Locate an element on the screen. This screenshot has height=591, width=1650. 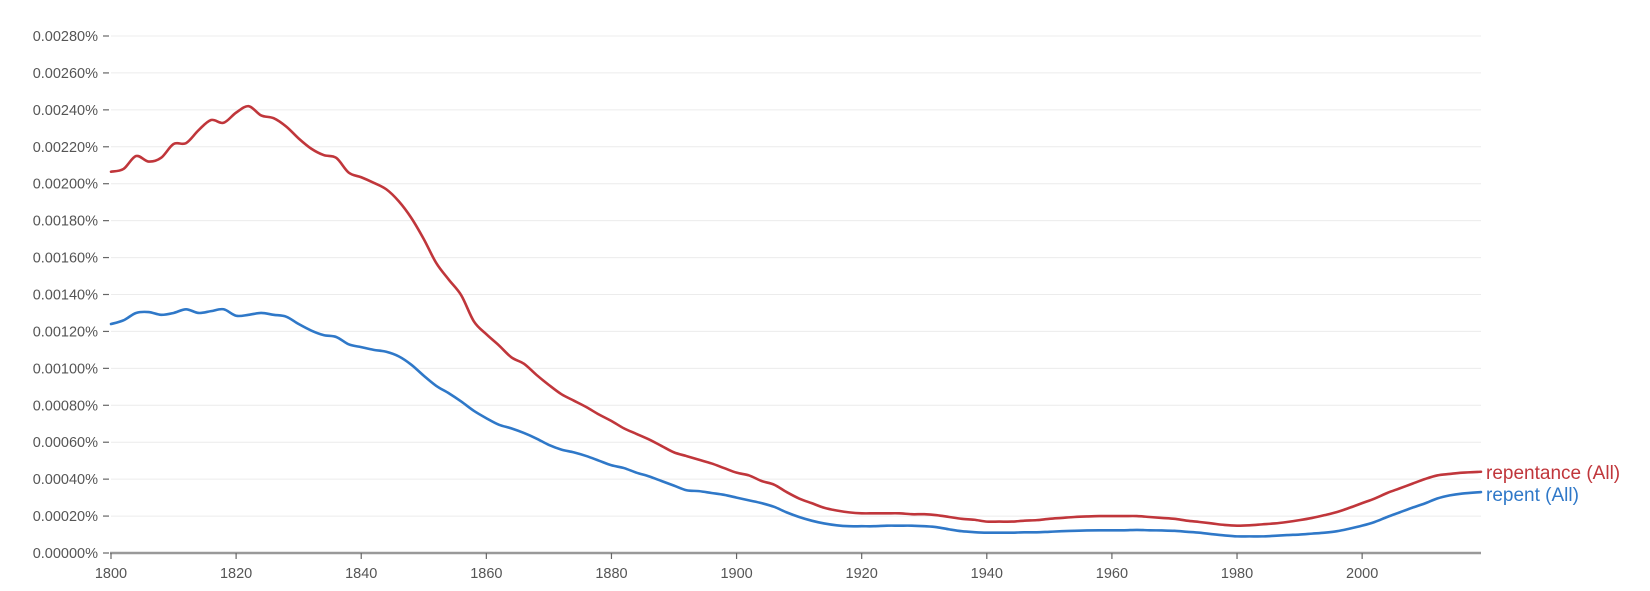
y-tick-label: 0.00040% is located at coordinates (65, 480).